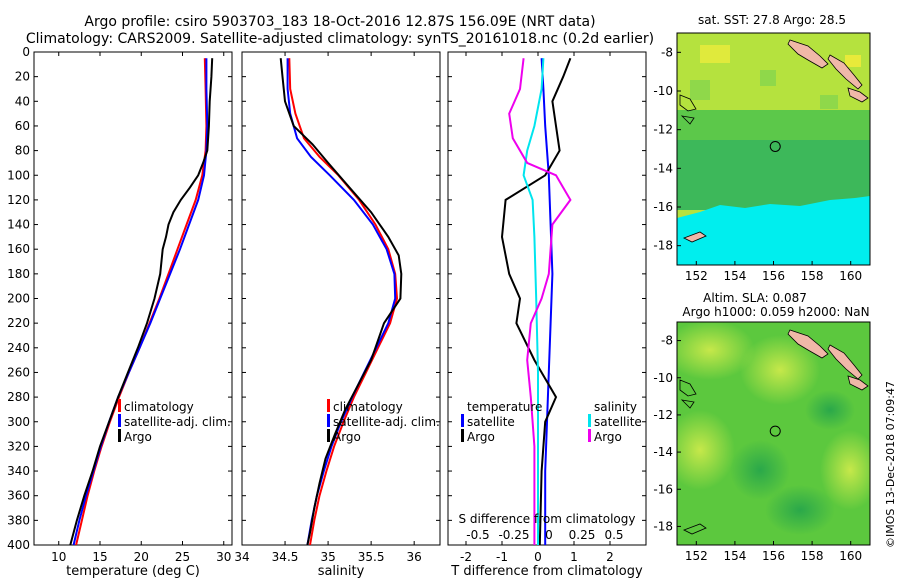  What do you see at coordinates (890, 464) in the screenshot?
I see `watermark: ©IMOS 13-Dec-2018 07:09:47` at bounding box center [890, 464].